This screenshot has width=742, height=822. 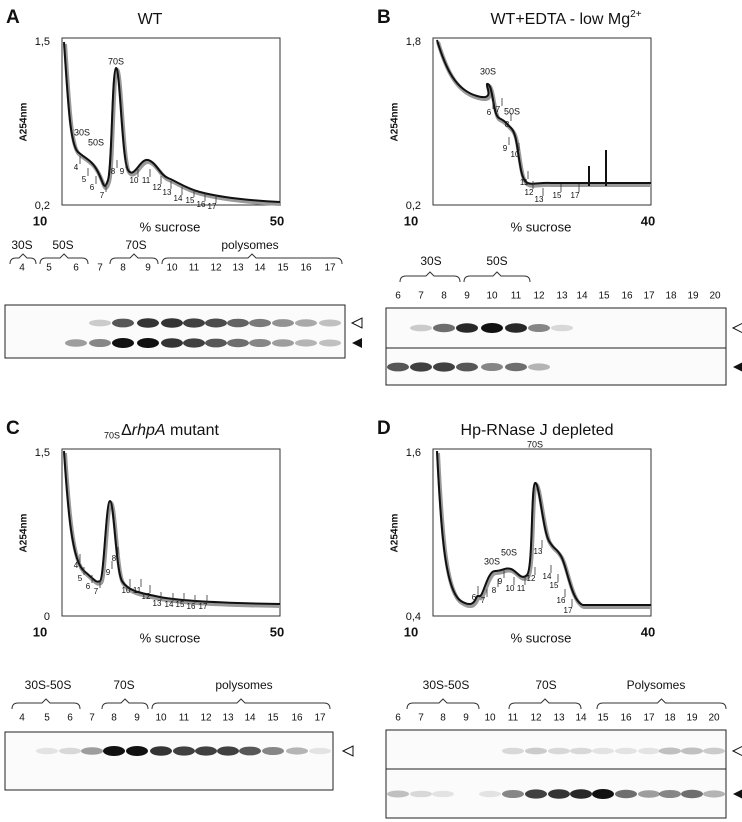 What do you see at coordinates (413, 617) in the screenshot?
I see `y-bottom-label: 0,4` at bounding box center [413, 617].